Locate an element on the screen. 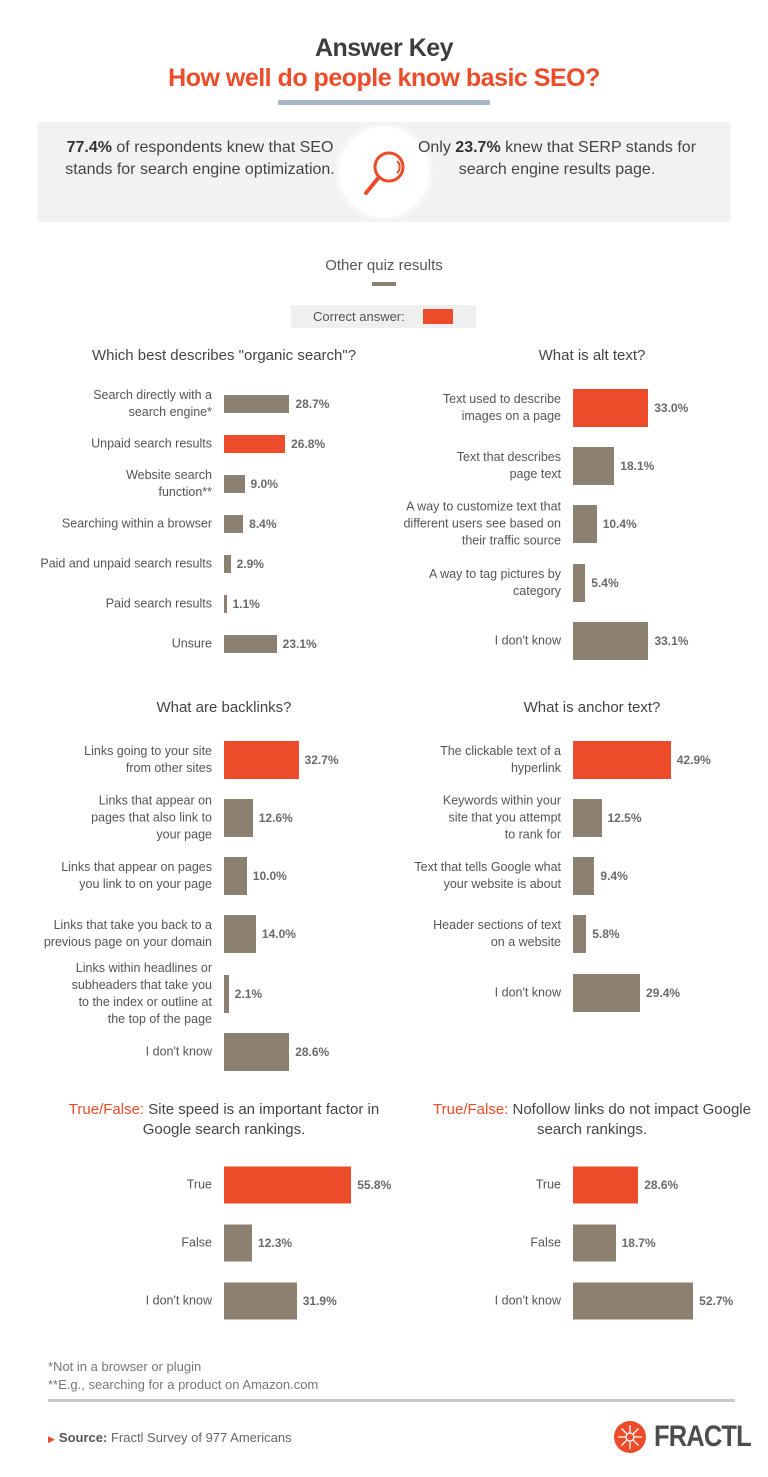 The width and height of the screenshot is (768, 1477). bar-value-label: 23.1% is located at coordinates (299, 644).